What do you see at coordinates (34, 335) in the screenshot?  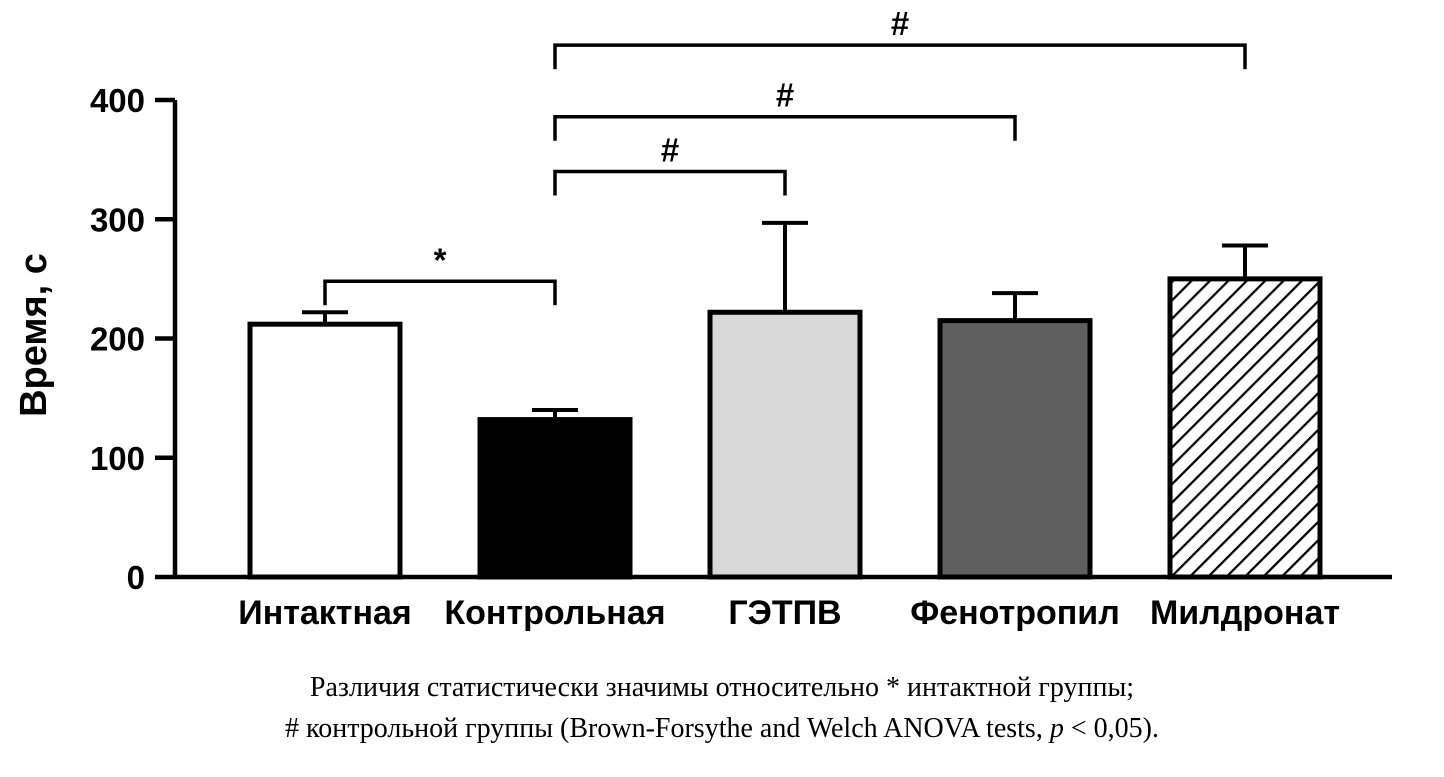 I see `y-axis-title: Время, с` at bounding box center [34, 335].